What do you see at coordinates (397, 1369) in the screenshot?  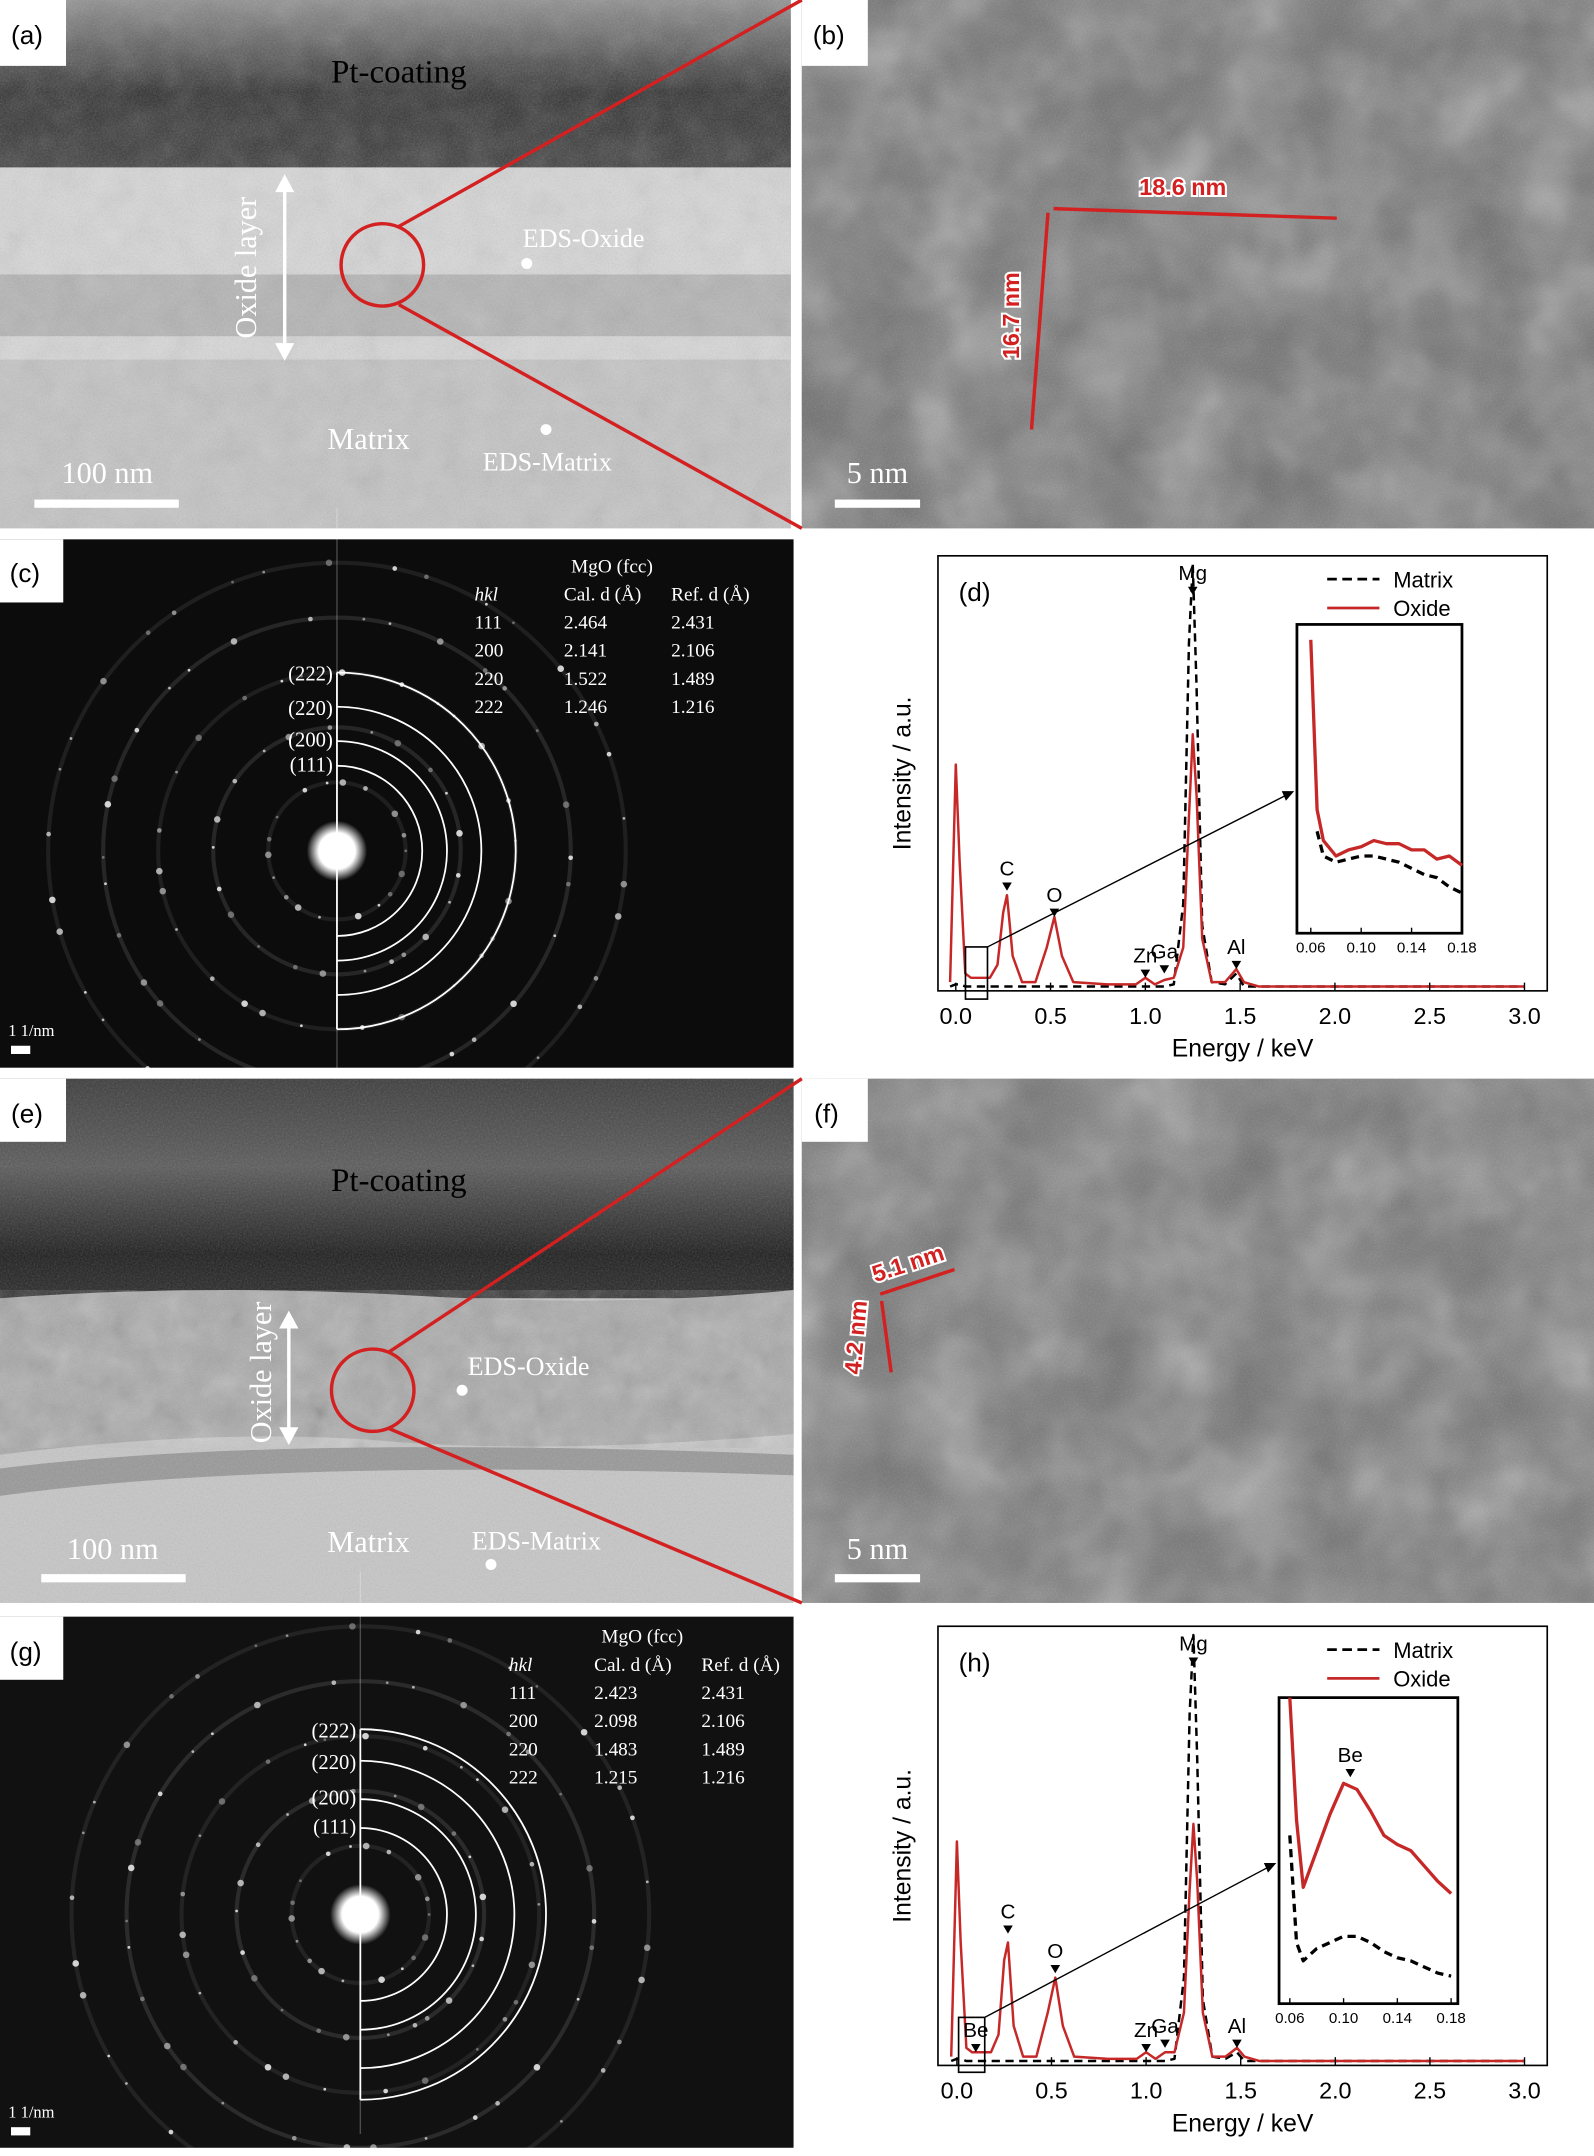 I see `blotch` at bounding box center [397, 1369].